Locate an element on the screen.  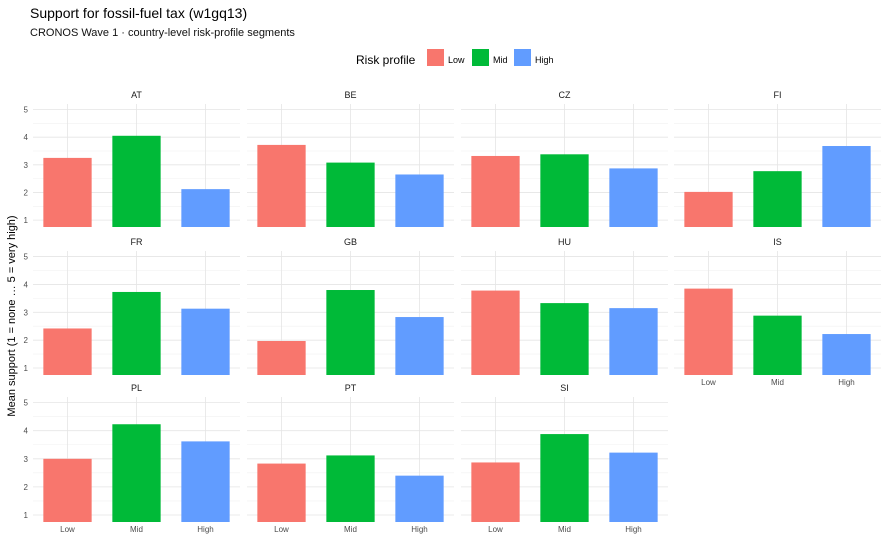
bar-cz-low is located at coordinates (495, 191).